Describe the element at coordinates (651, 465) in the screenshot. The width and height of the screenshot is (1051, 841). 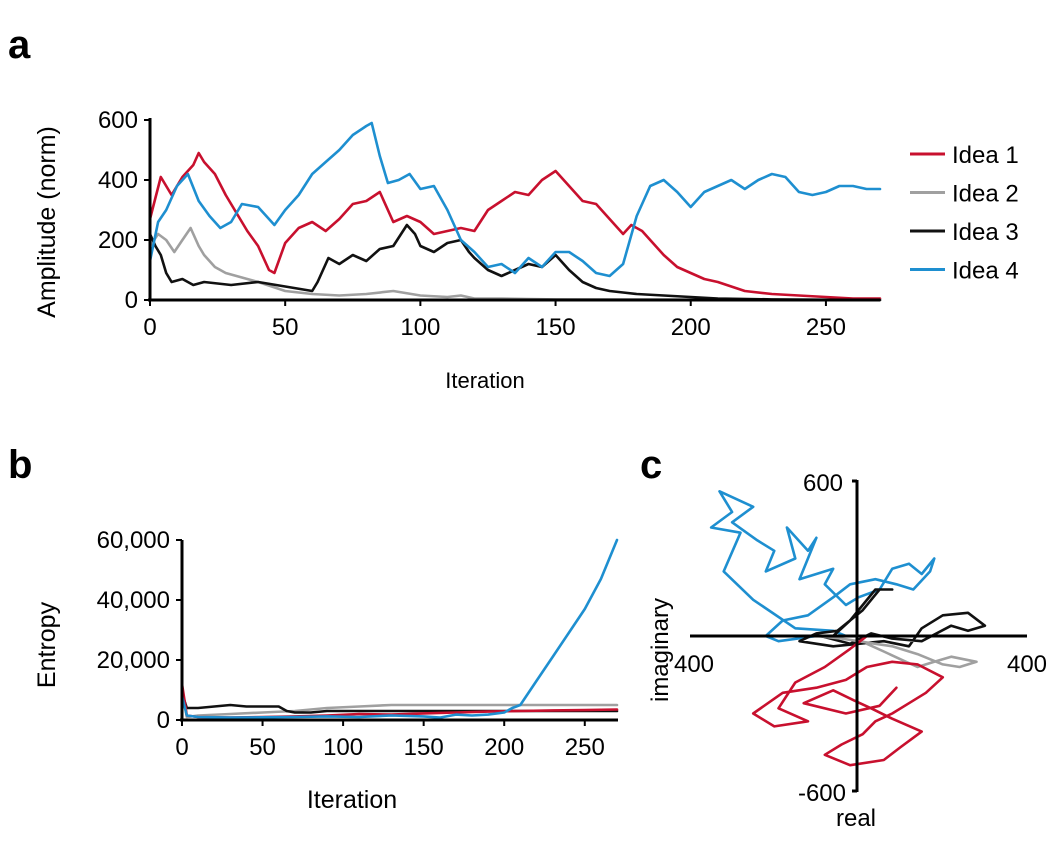
I see `panel-label-c: c` at that location.